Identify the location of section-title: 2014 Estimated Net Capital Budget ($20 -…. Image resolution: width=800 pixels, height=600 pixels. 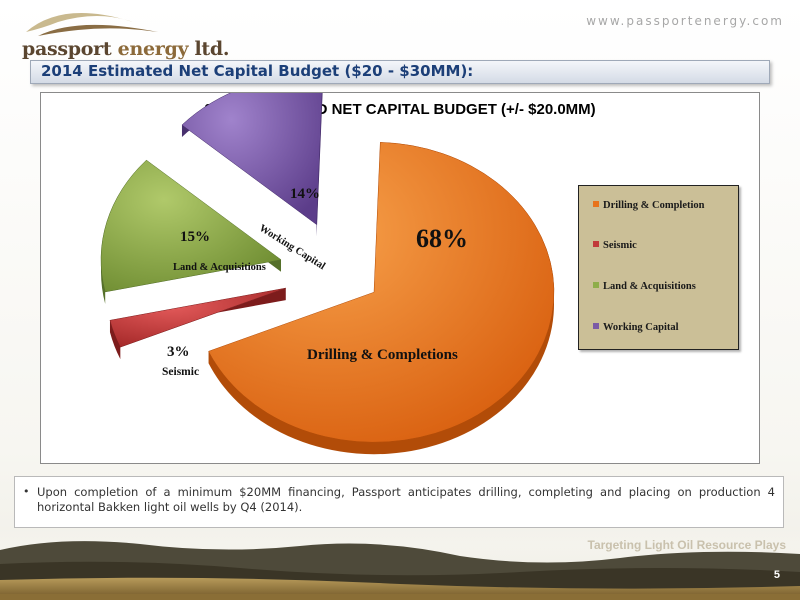
(257, 71).